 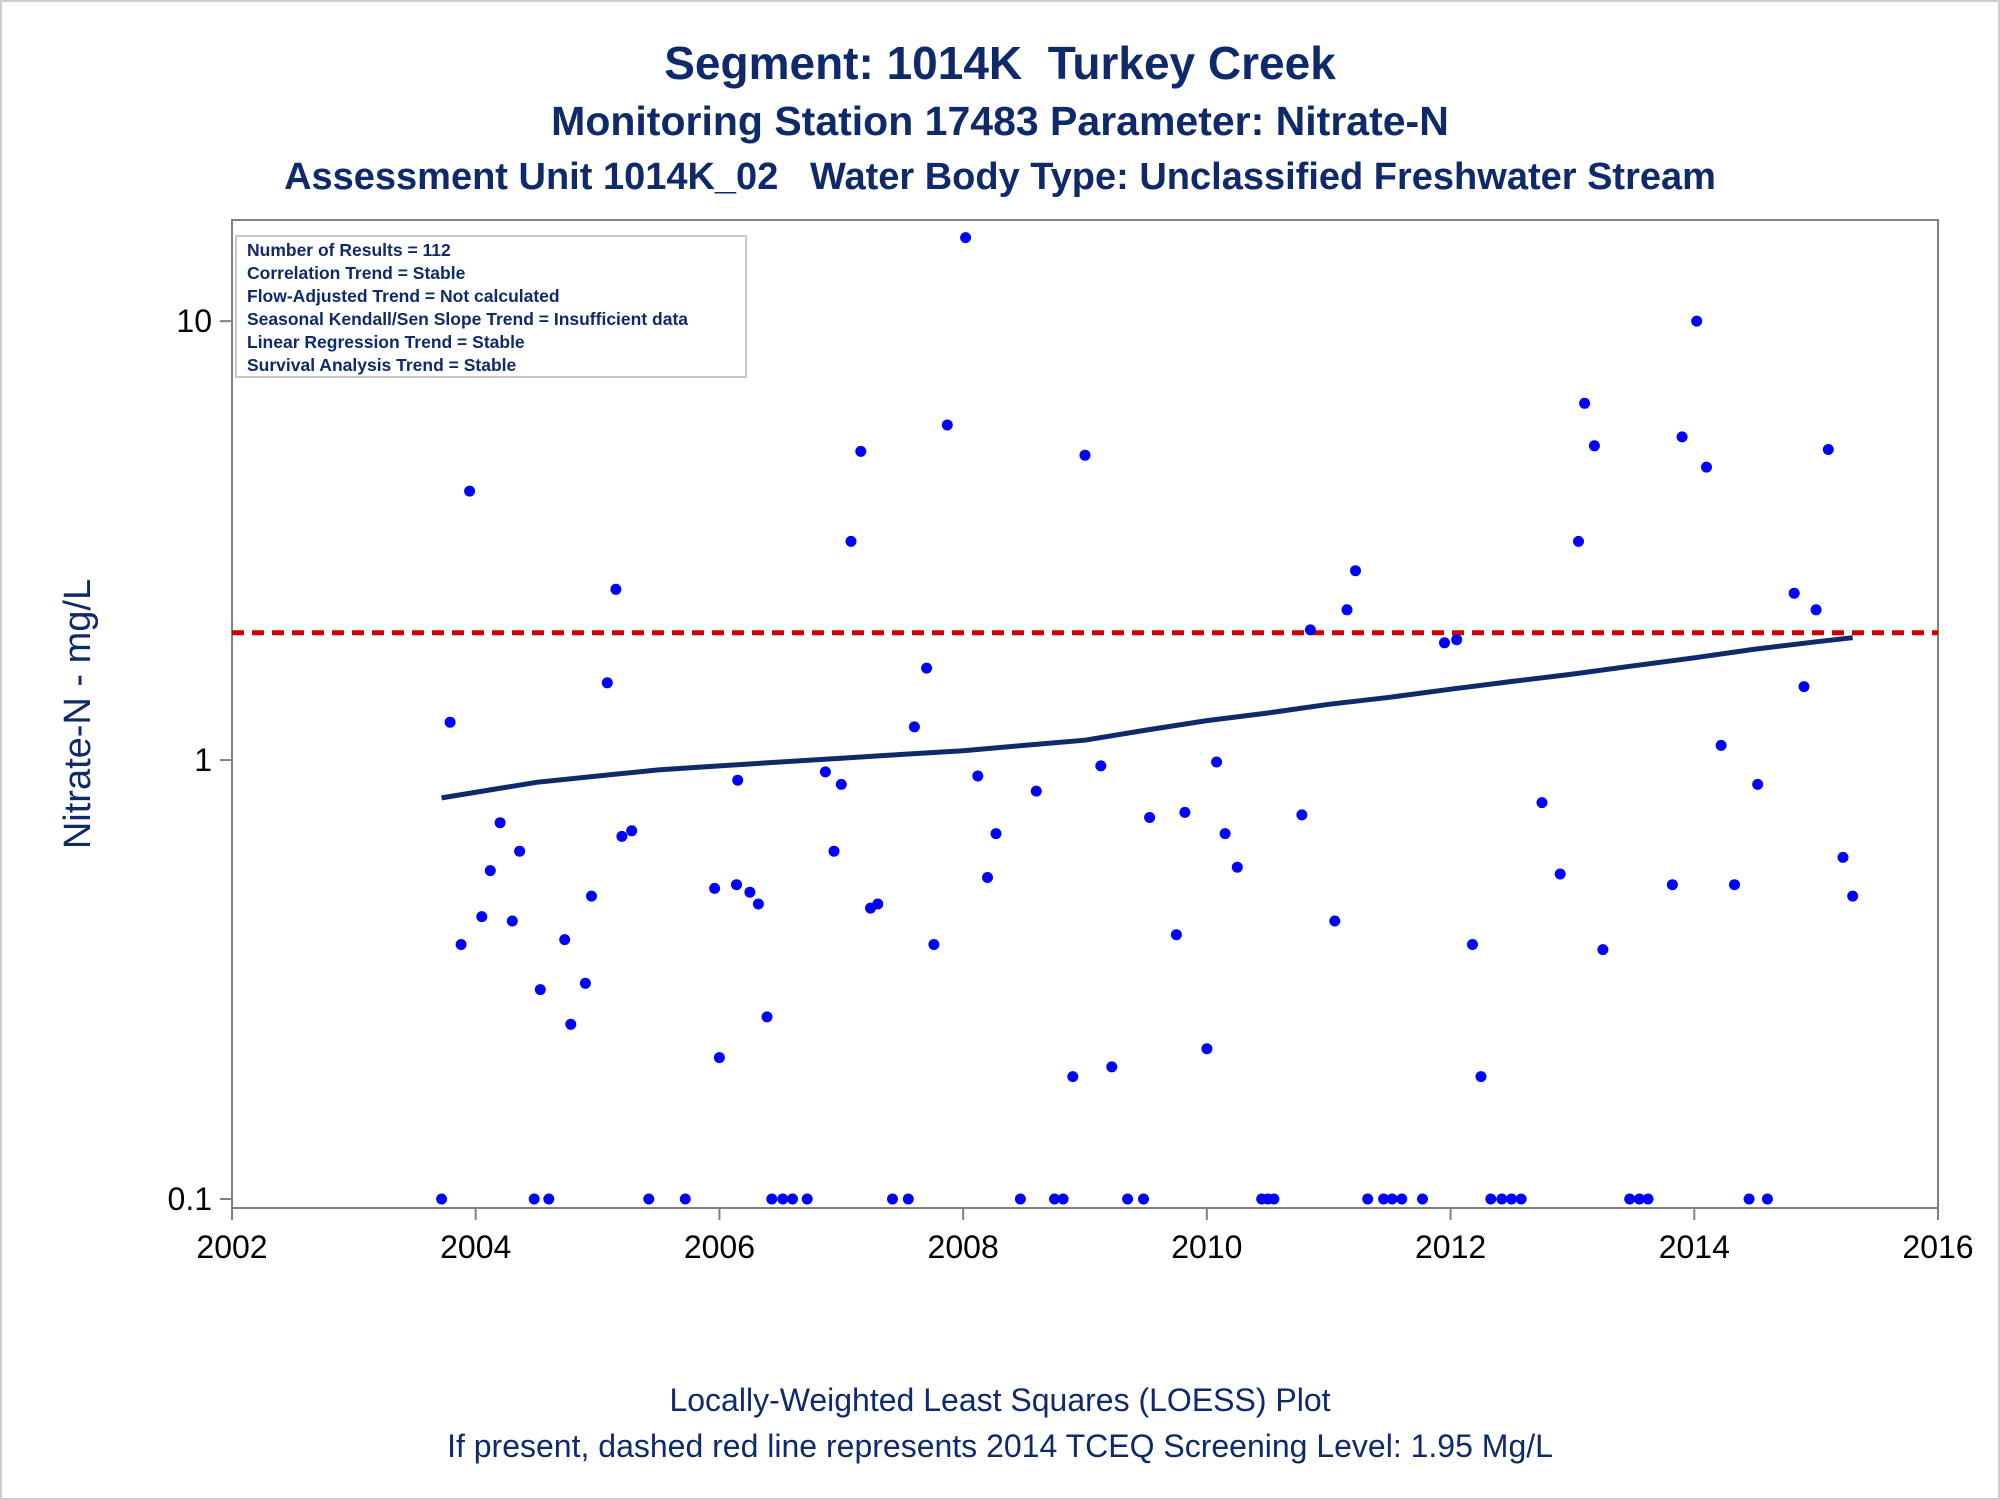 I want to click on y-tick-label: 1, so click(x=203, y=760).